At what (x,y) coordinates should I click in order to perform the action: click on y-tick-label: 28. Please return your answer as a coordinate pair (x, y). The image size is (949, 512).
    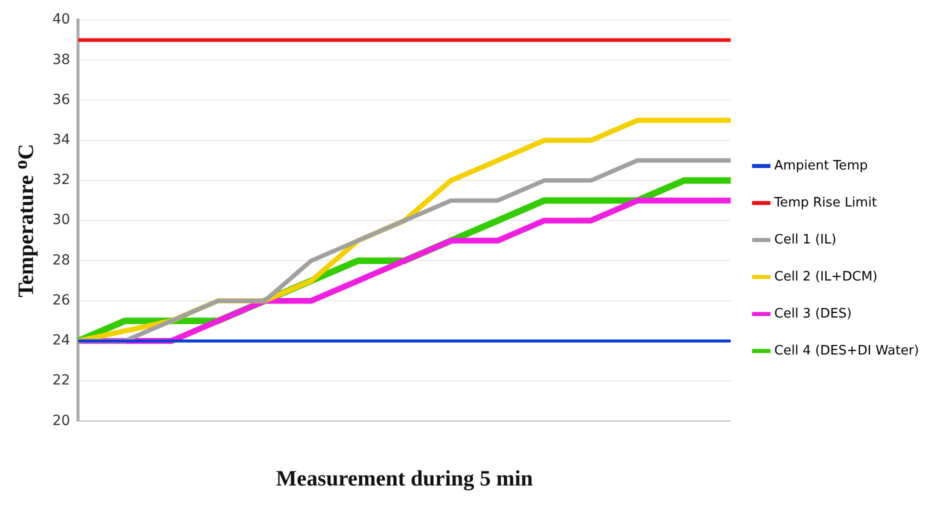
    Looking at the image, I should click on (61, 260).